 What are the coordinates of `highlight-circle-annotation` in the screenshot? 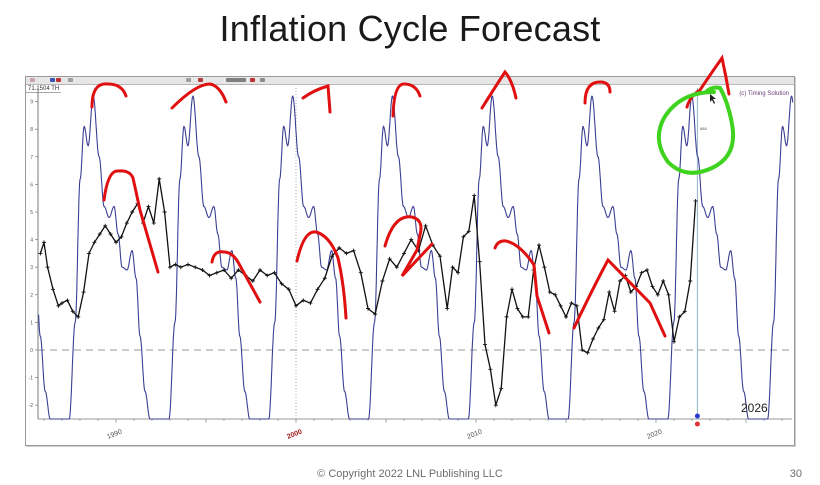 It's located at (695, 130).